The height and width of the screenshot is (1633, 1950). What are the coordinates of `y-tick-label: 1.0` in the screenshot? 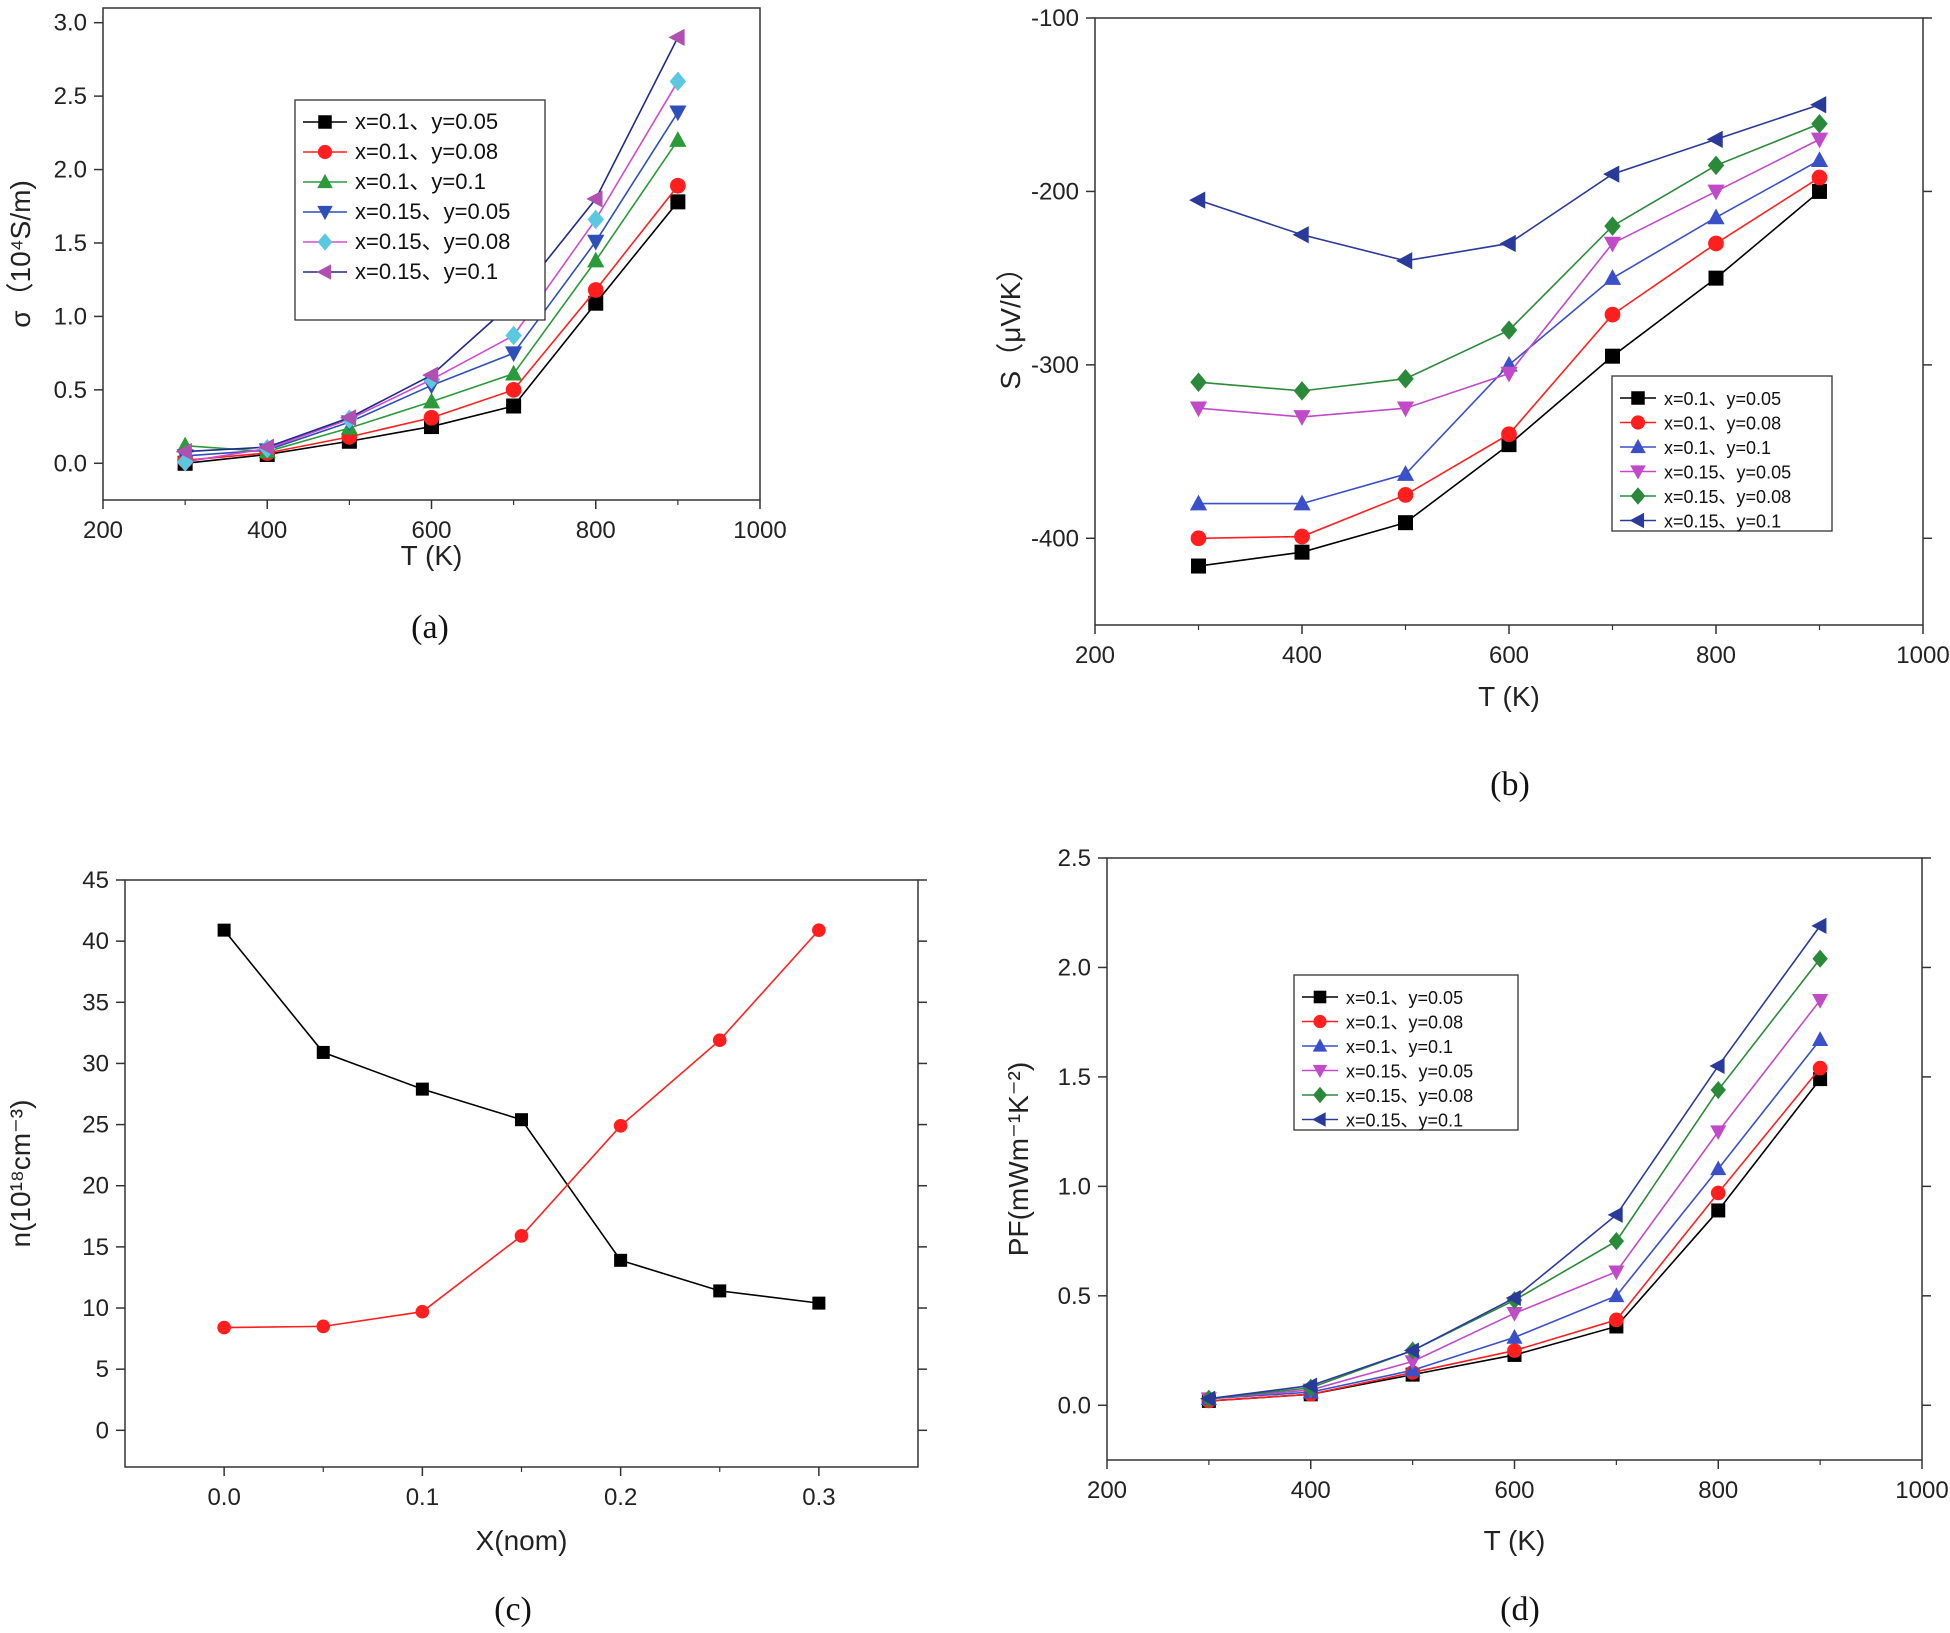 It's located at (70, 316).